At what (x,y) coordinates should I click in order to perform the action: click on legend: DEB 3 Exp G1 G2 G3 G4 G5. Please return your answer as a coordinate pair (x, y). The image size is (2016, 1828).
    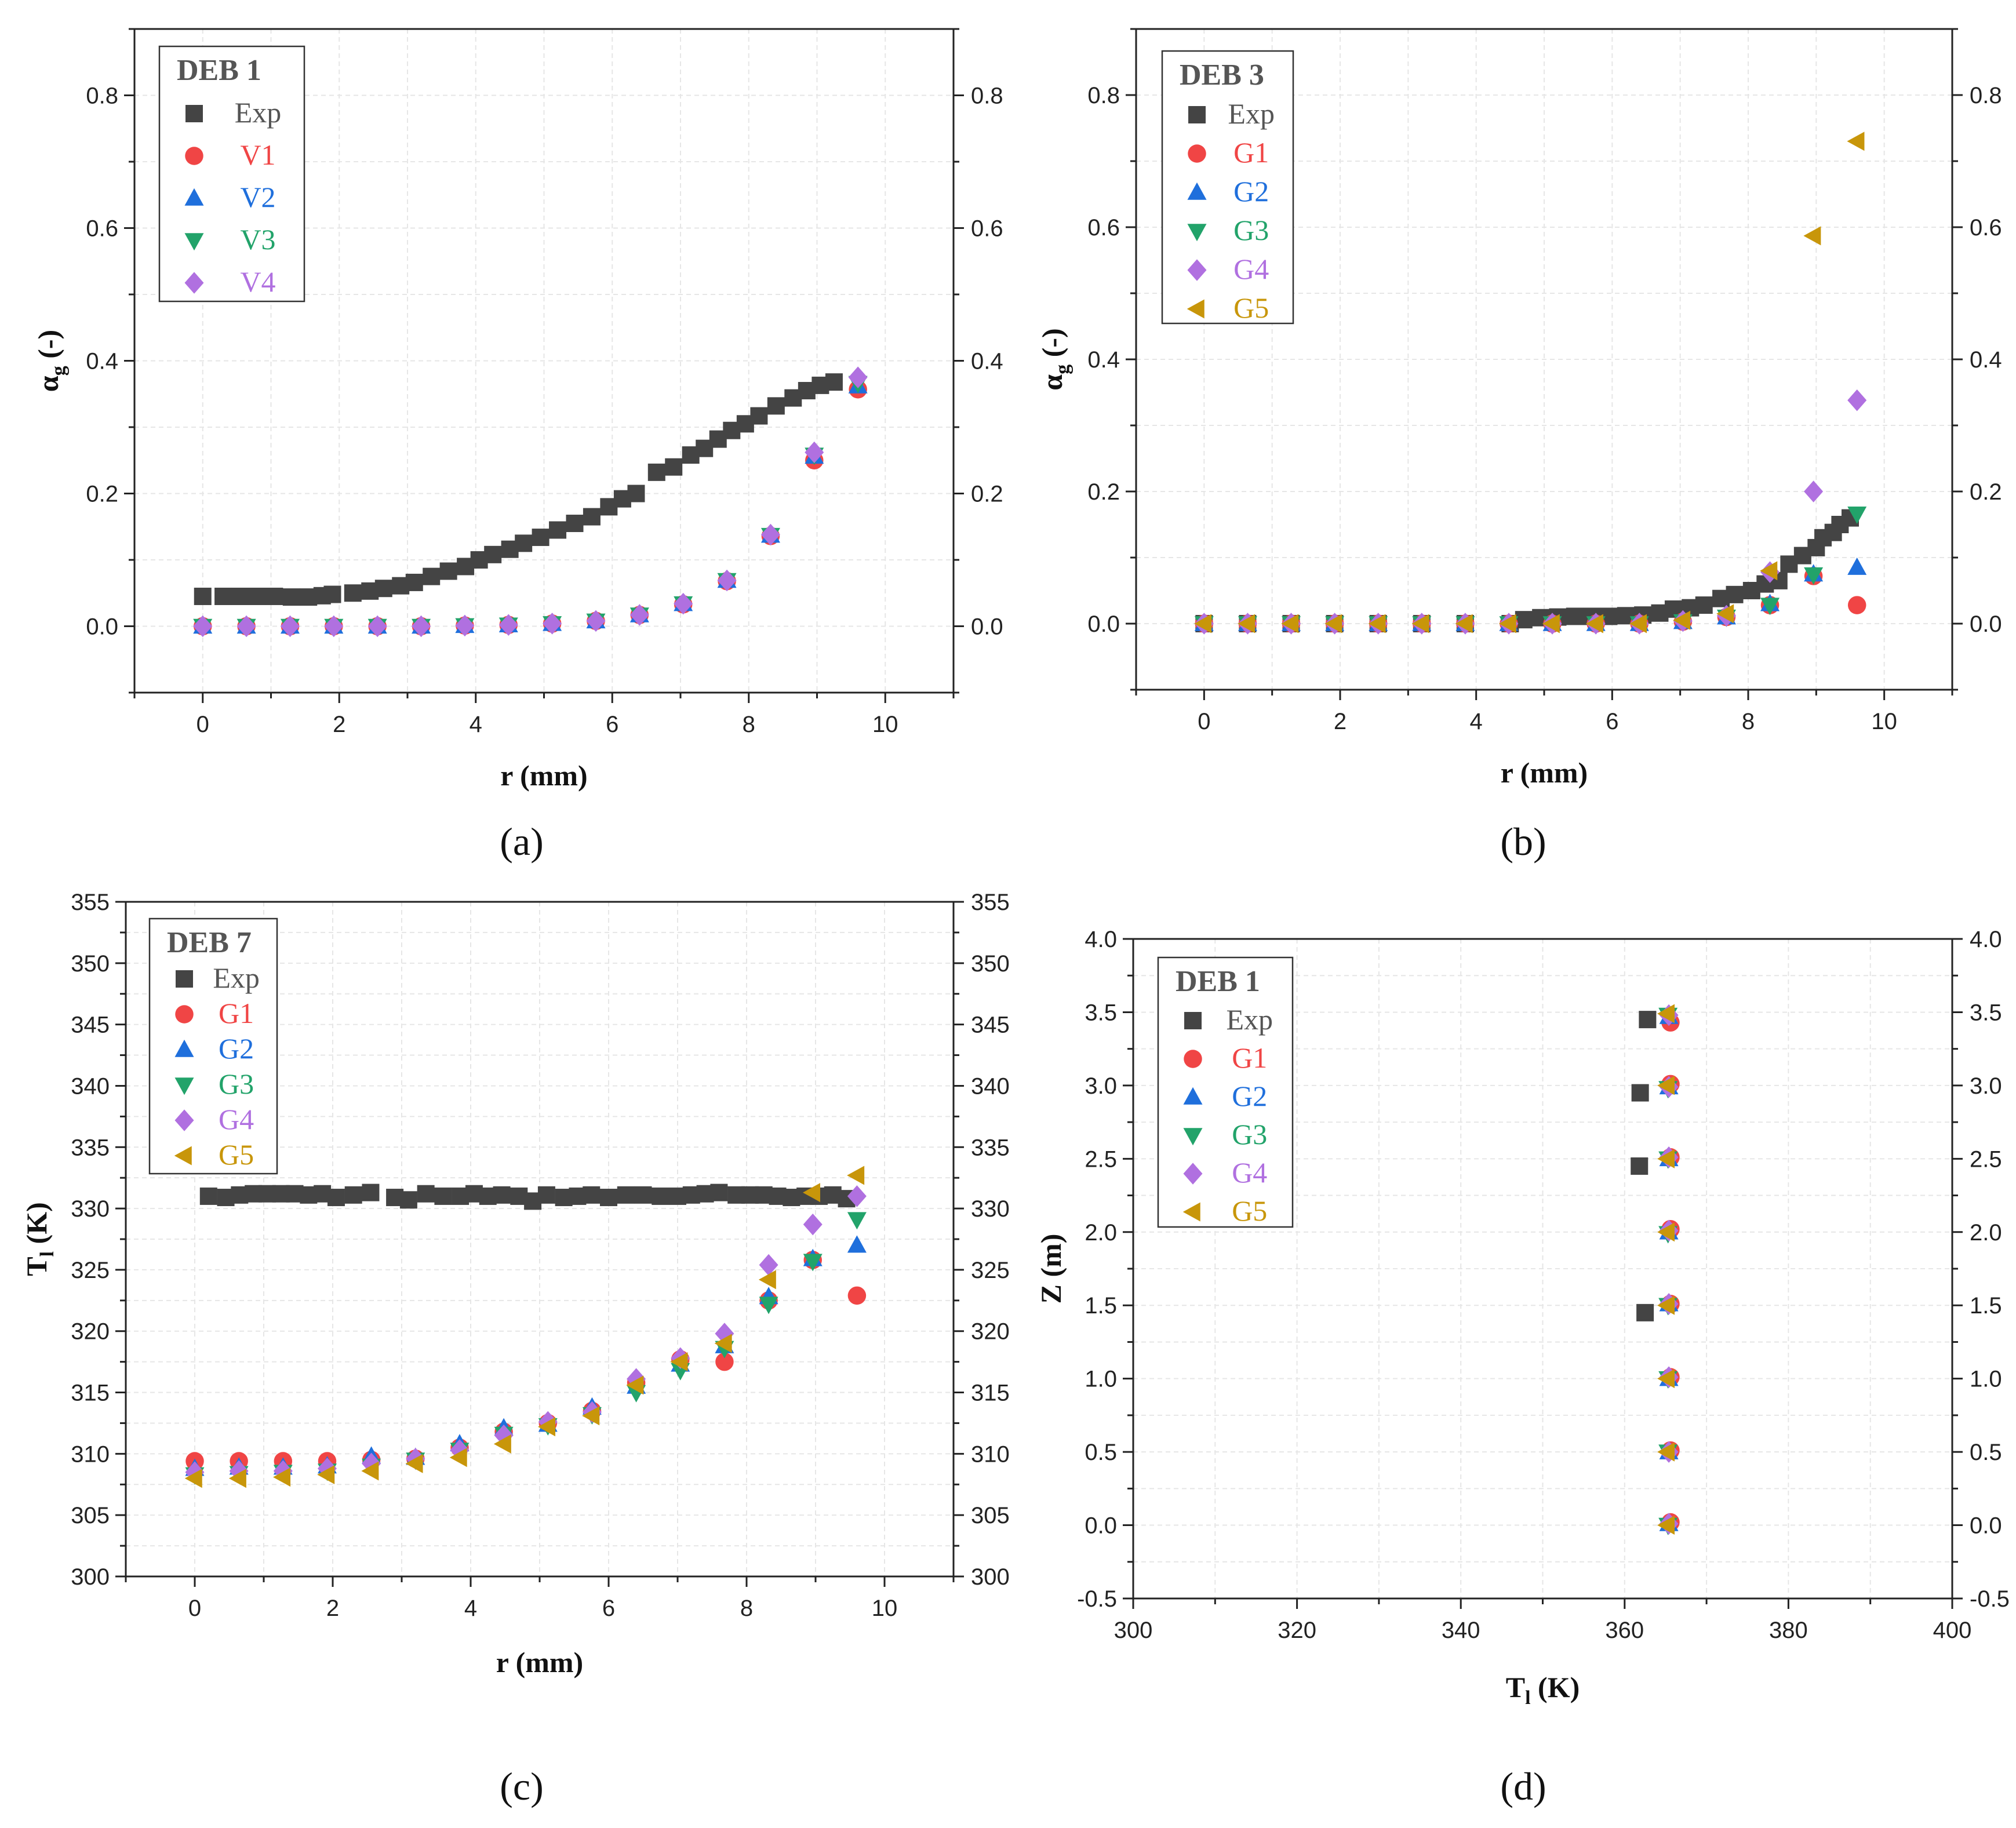
    Looking at the image, I should click on (1228, 187).